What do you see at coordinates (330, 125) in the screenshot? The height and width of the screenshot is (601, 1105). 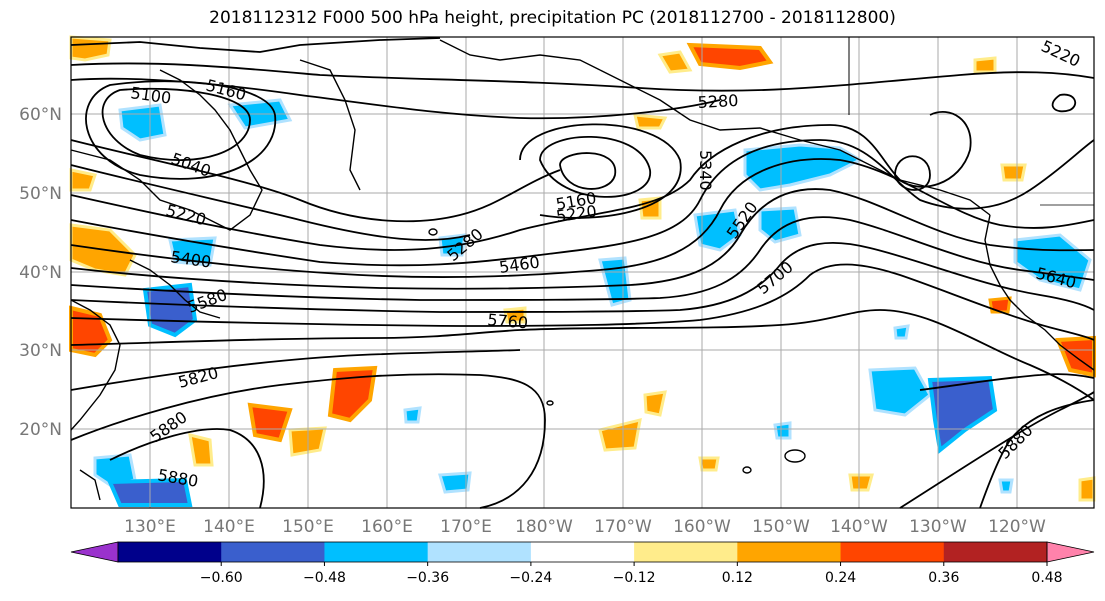 I see `coastline-kamchatka` at bounding box center [330, 125].